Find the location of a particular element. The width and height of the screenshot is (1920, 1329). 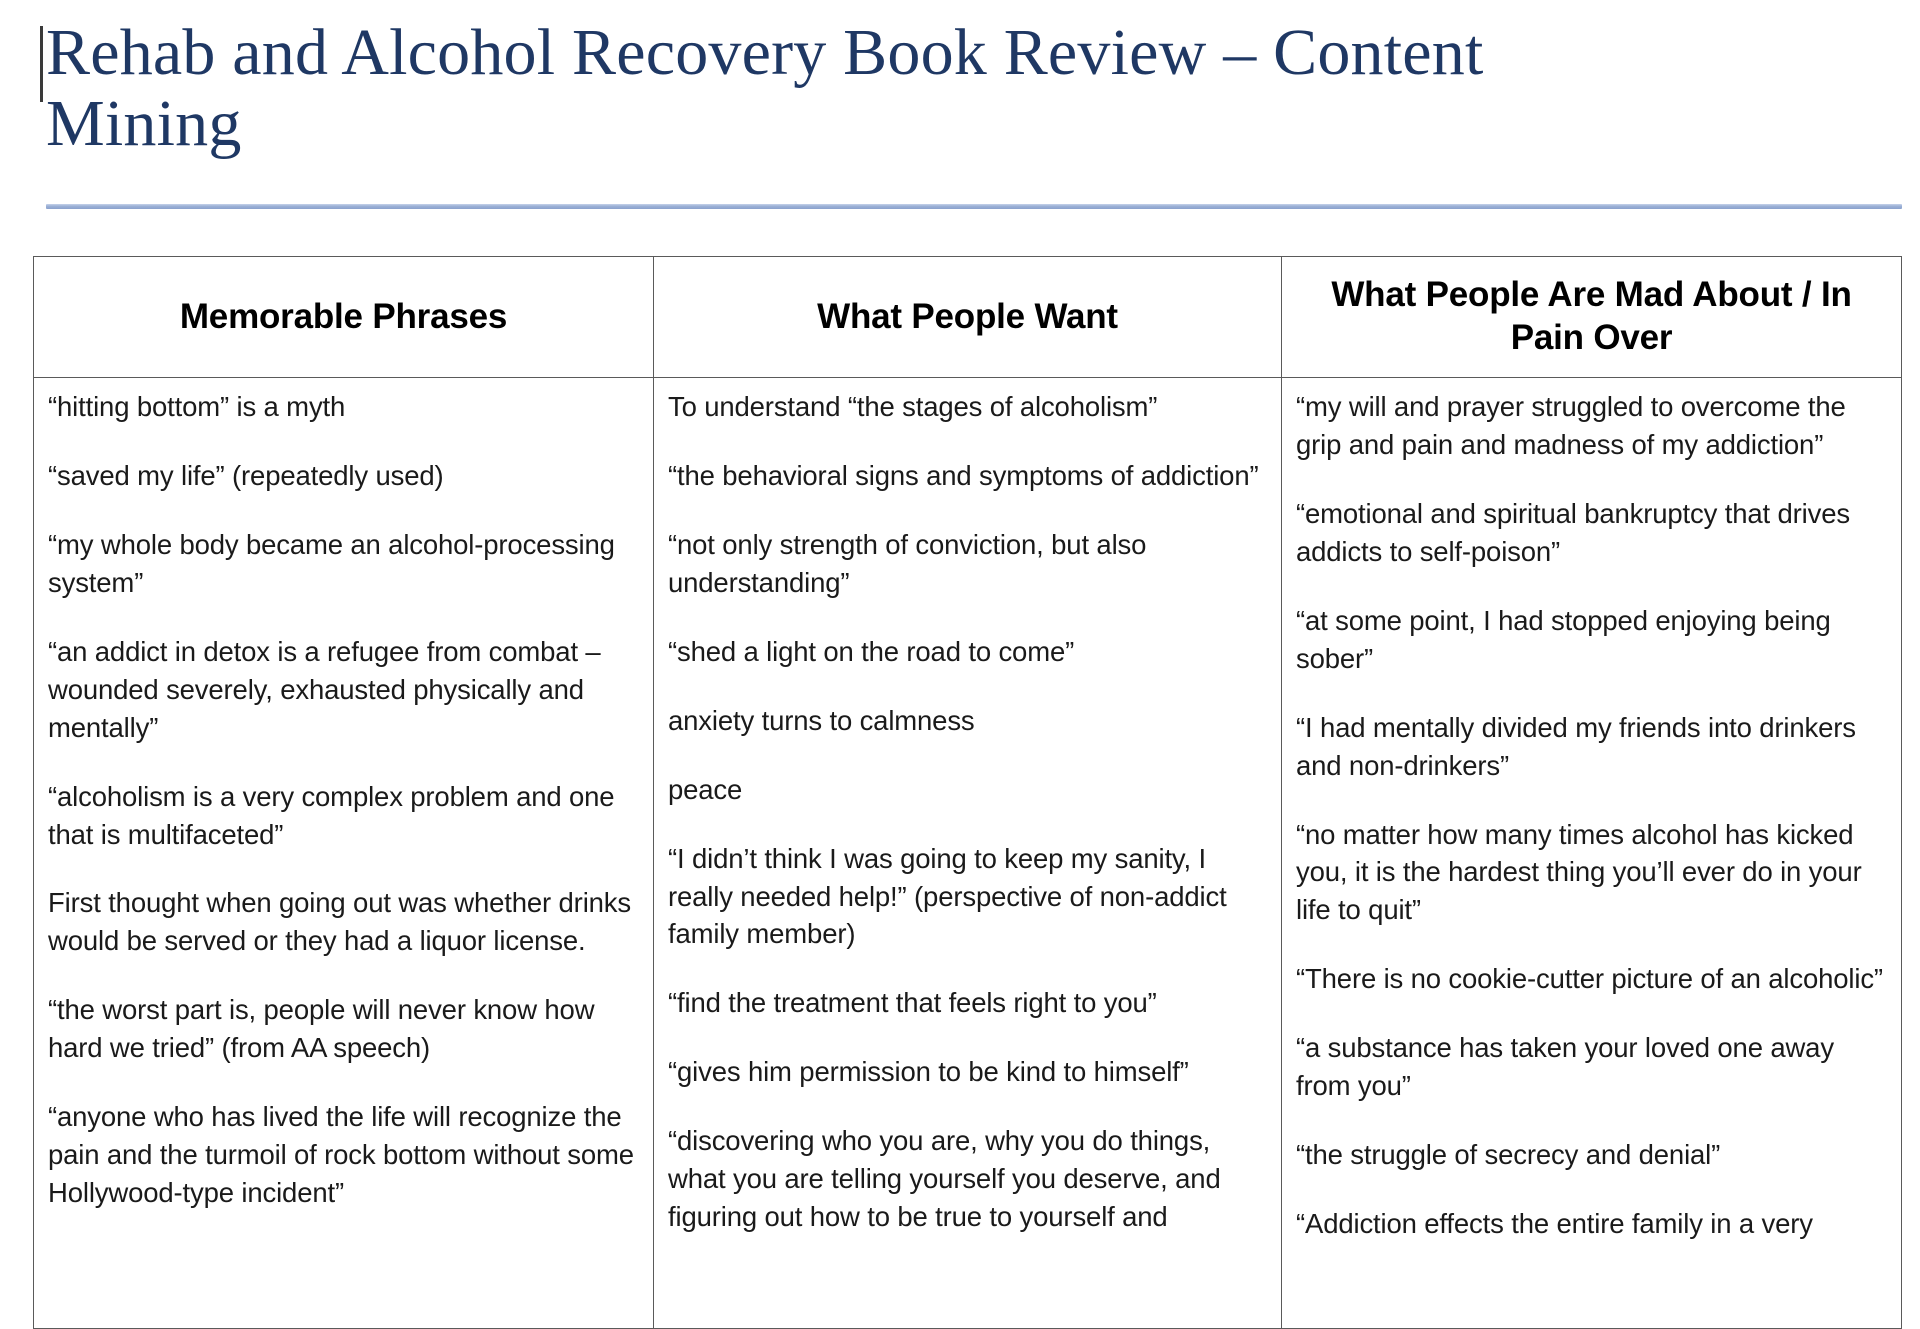

column-header-what-people-want: What People Want is located at coordinates (967, 317).